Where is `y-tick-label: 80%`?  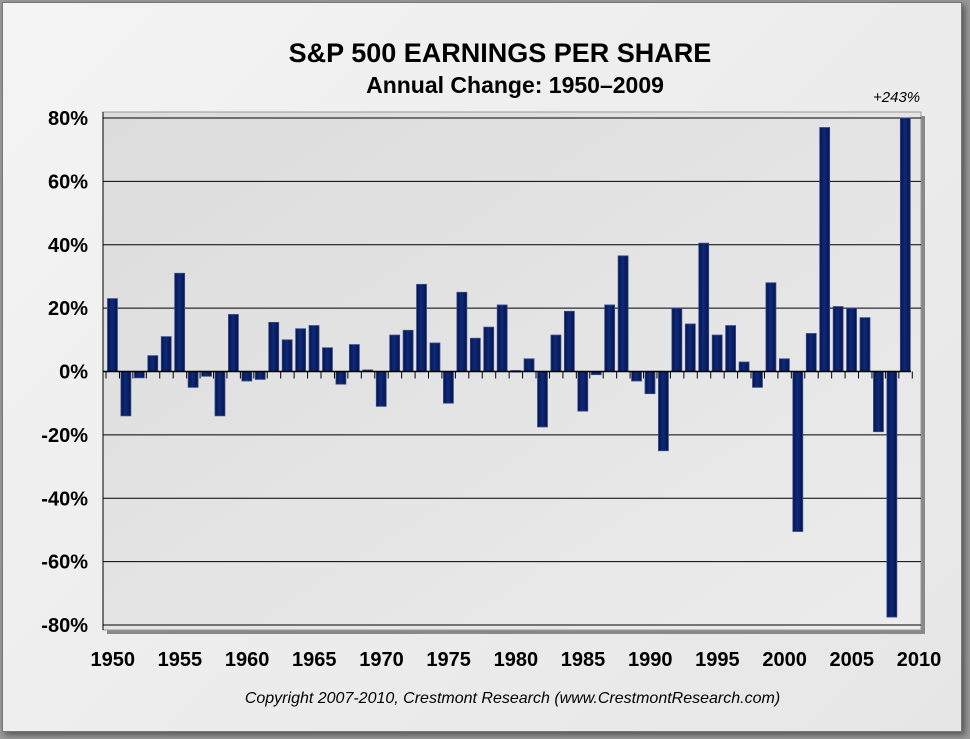 y-tick-label: 80% is located at coordinates (68, 119).